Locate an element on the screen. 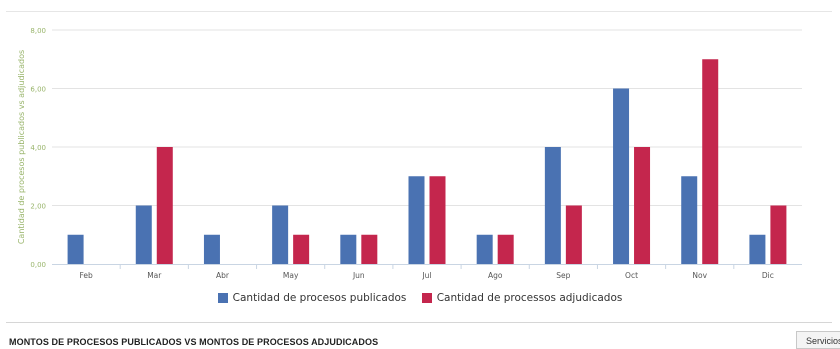 Image resolution: width=840 pixels, height=349 pixels. legend-item-adjudicados: Cantidad de processos adjudicados is located at coordinates (522, 298).